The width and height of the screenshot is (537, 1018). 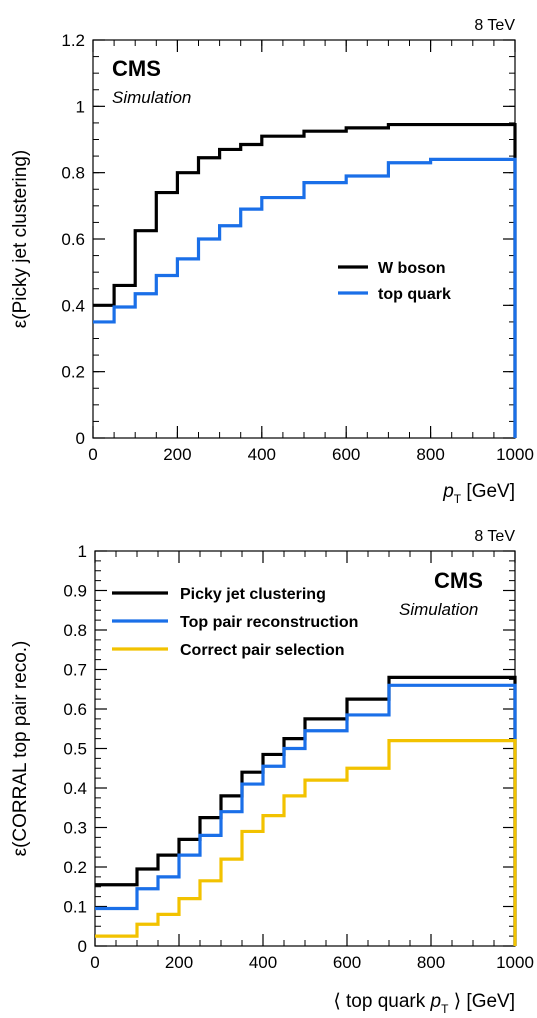 I want to click on x-axis-title-prefix: ⟨ top quark, so click(x=381, y=1001).